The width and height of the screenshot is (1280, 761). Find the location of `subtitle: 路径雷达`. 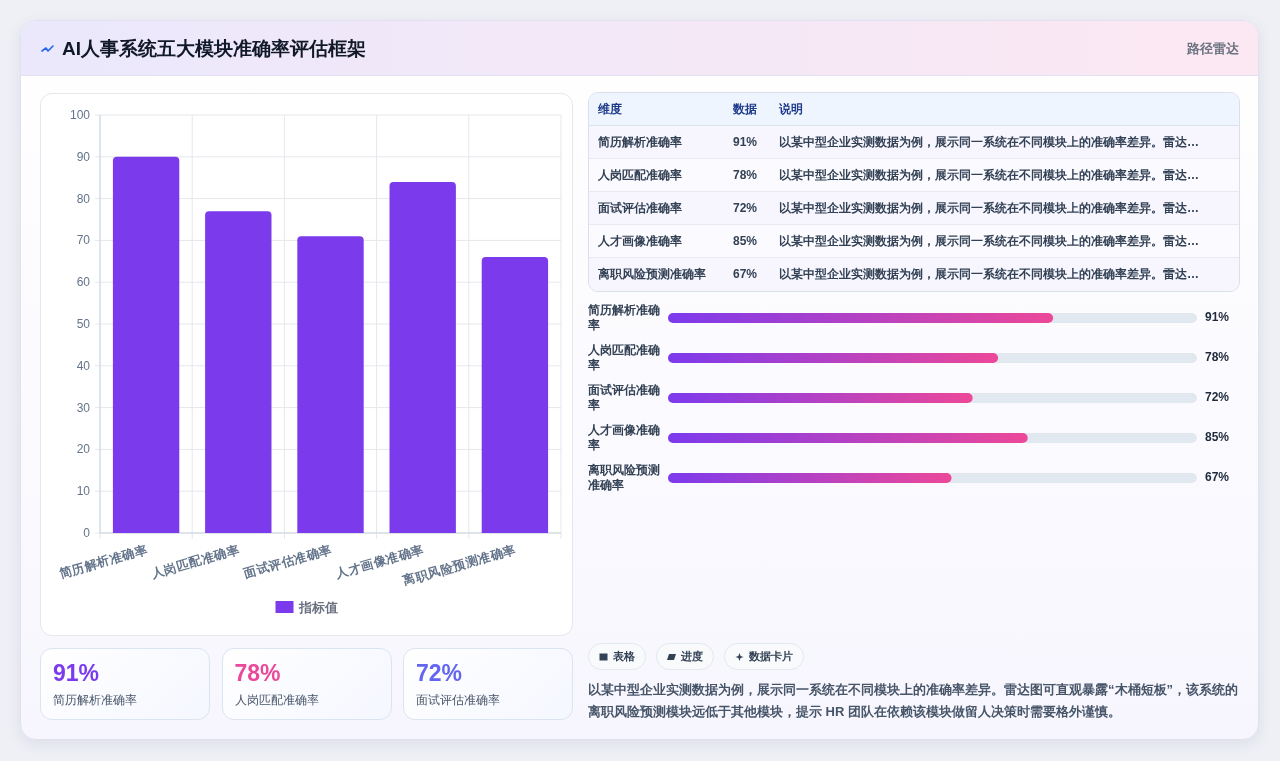

subtitle: 路径雷达 is located at coordinates (1213, 48).